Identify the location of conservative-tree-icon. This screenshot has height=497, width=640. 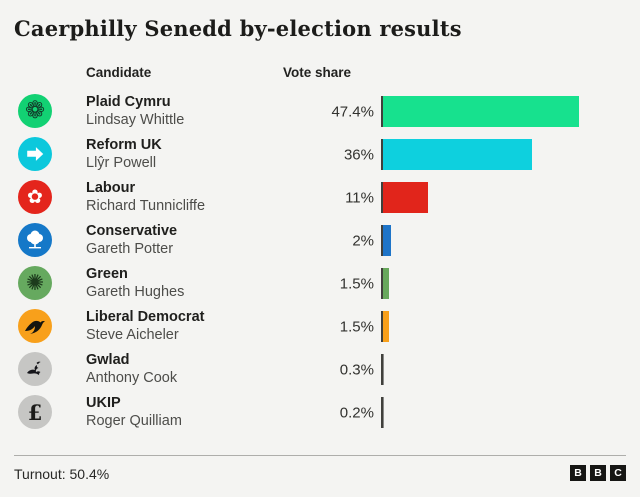
(35, 240).